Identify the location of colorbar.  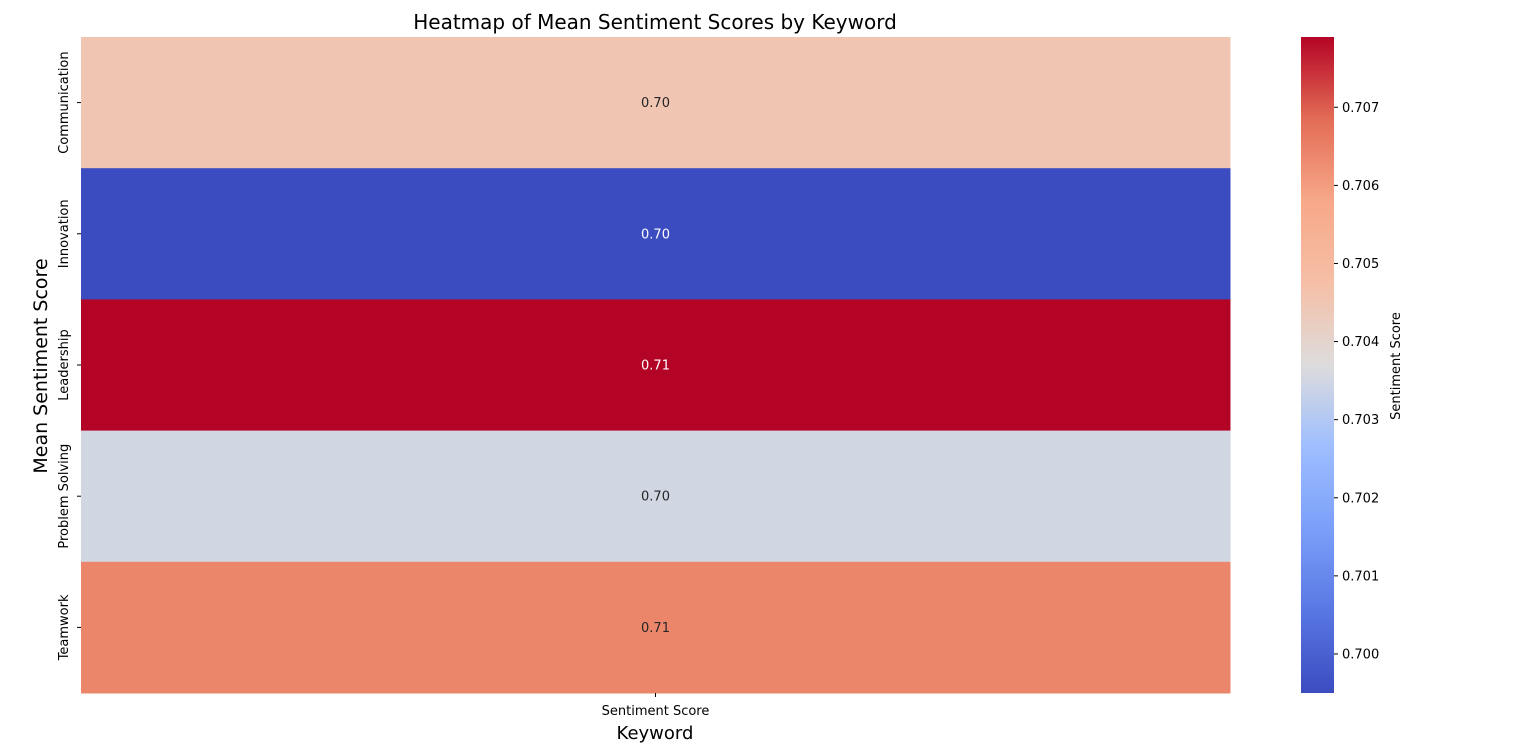
(1317, 365).